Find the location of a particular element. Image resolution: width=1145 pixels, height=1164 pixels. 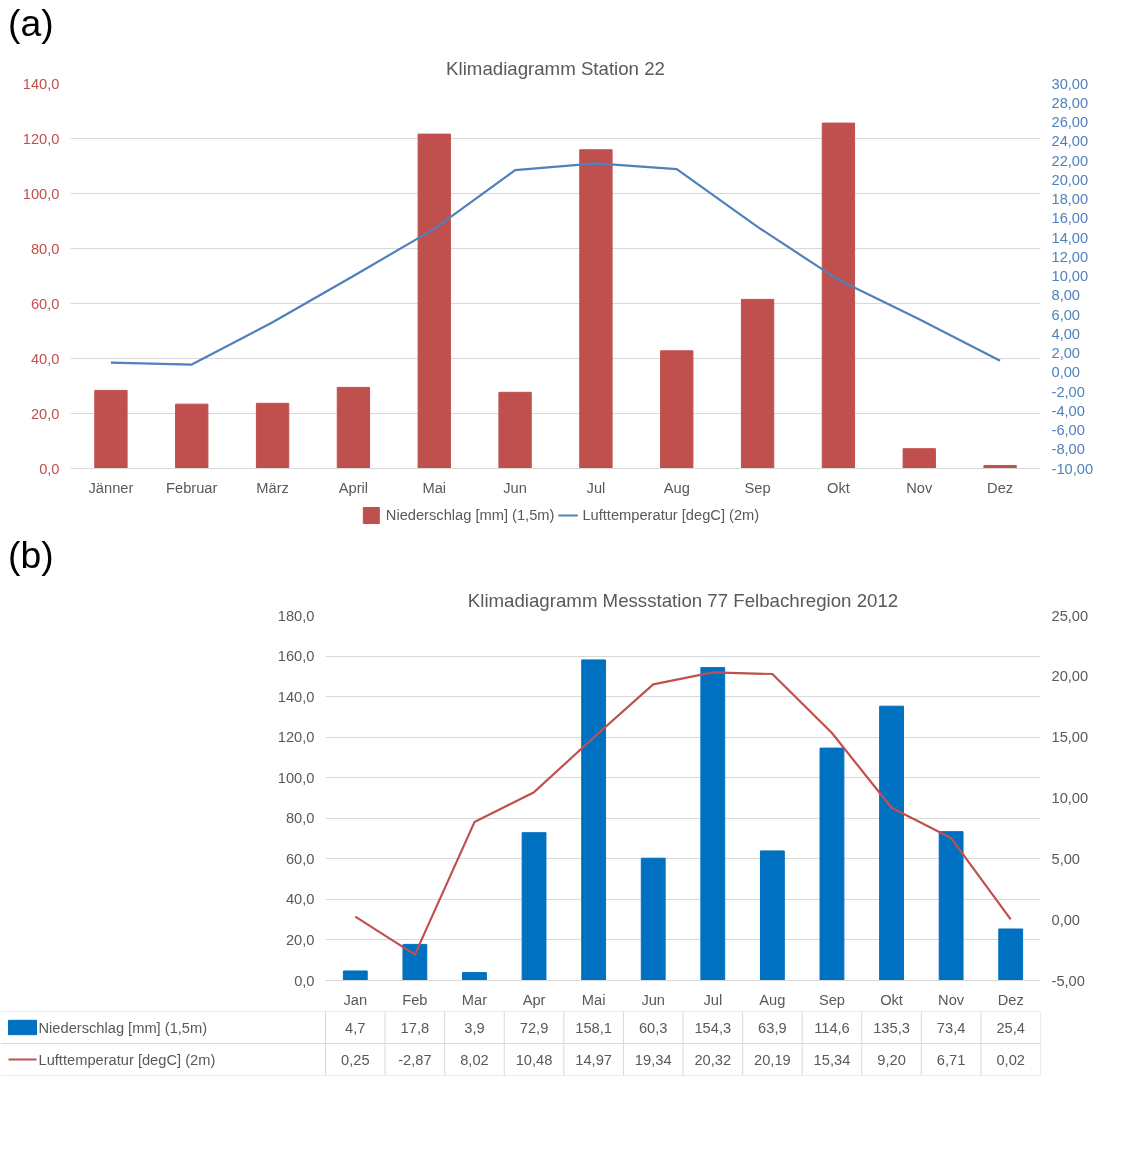

data-label: 154,3 is located at coordinates (713, 1027).